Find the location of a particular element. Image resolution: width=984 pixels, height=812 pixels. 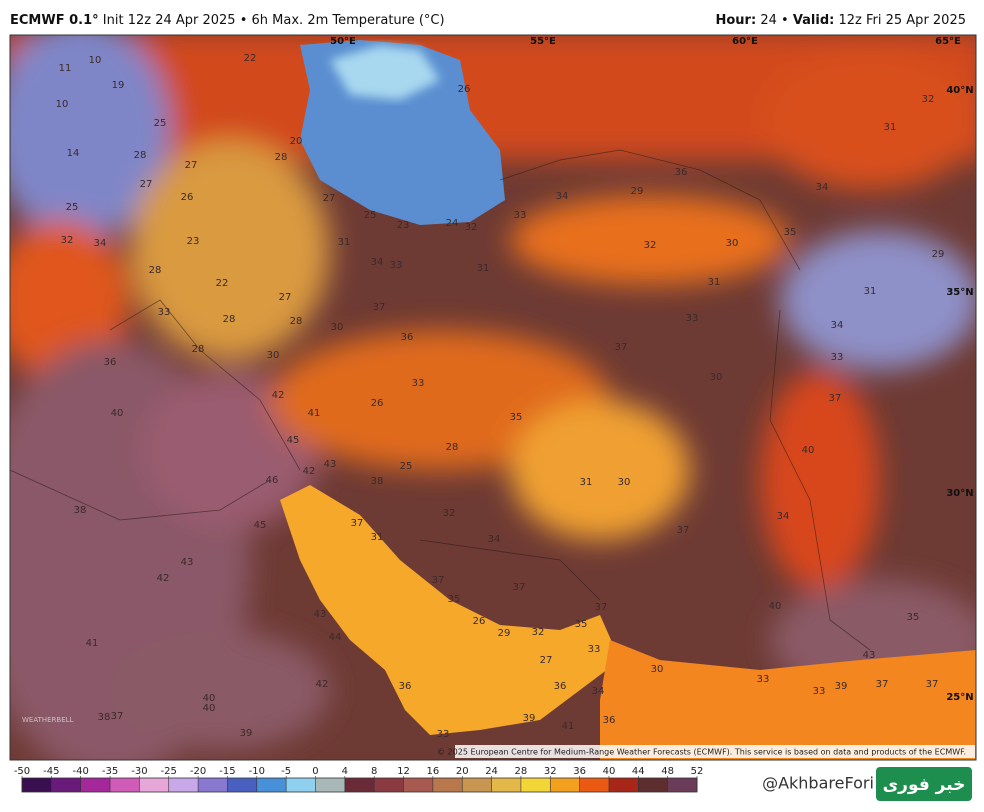

latitude-label: 35°N is located at coordinates (959, 292).